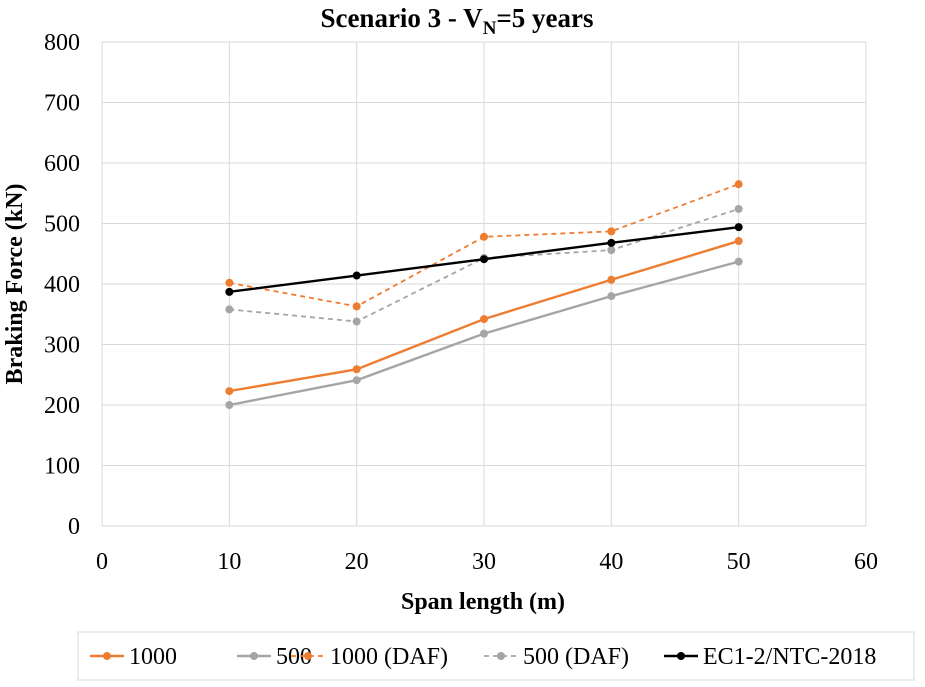 The width and height of the screenshot is (925, 687). Describe the element at coordinates (62, 467) in the screenshot. I see `y-tick-label: 100` at that location.